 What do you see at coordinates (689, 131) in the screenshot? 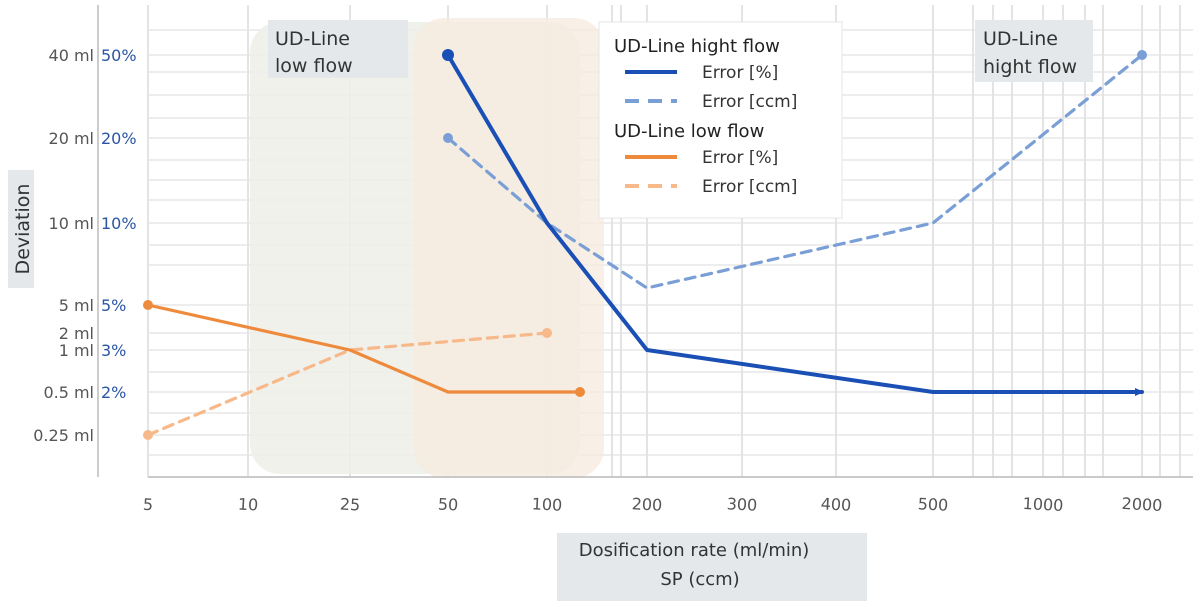
I see `legend-group-title-1: UD-Line low flow` at bounding box center [689, 131].